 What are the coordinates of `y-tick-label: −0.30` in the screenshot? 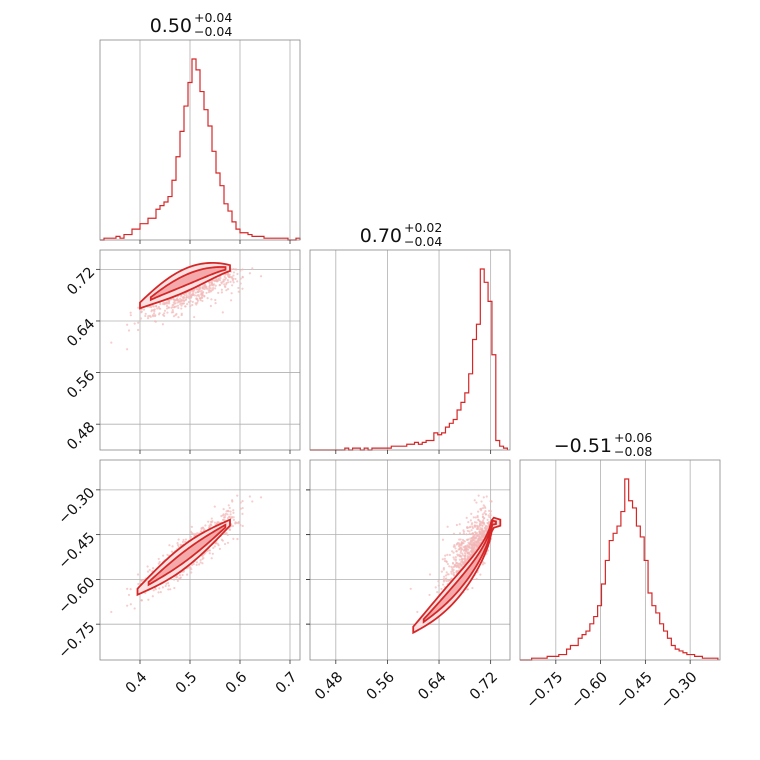 It's located at (77, 506).